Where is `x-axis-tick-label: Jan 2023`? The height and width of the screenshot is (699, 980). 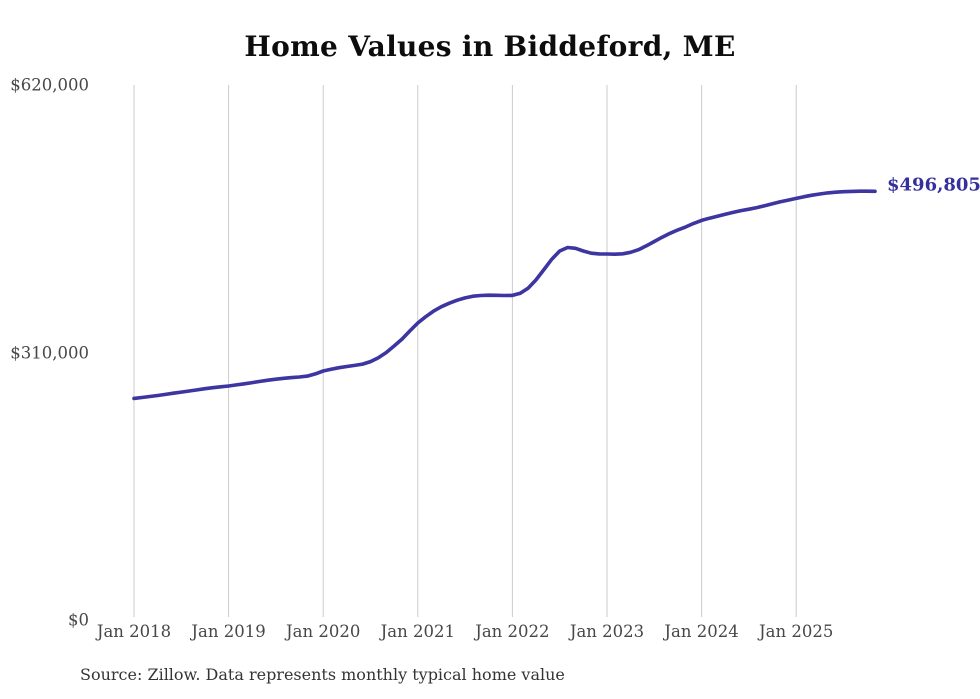
x-axis-tick-label: Jan 2023 is located at coordinates (607, 631).